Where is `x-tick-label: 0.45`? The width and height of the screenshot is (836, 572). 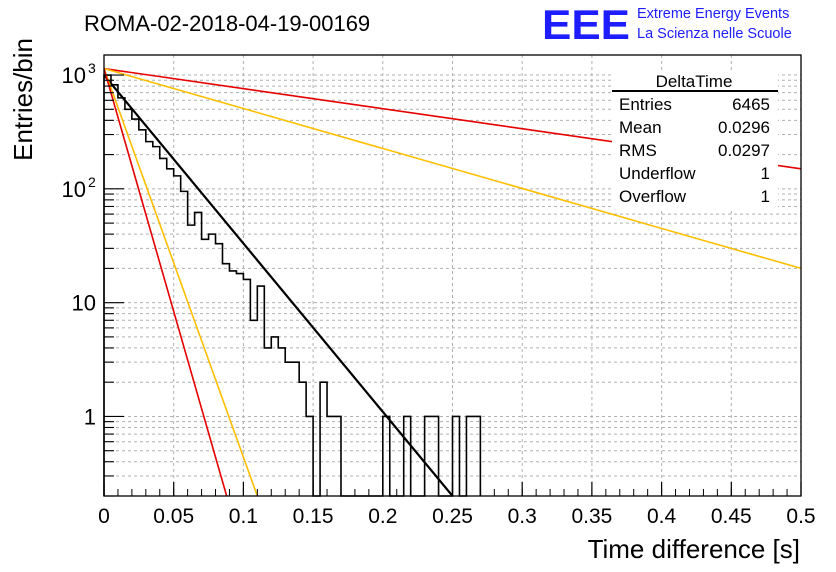
x-tick-label: 0.45 is located at coordinates (731, 516).